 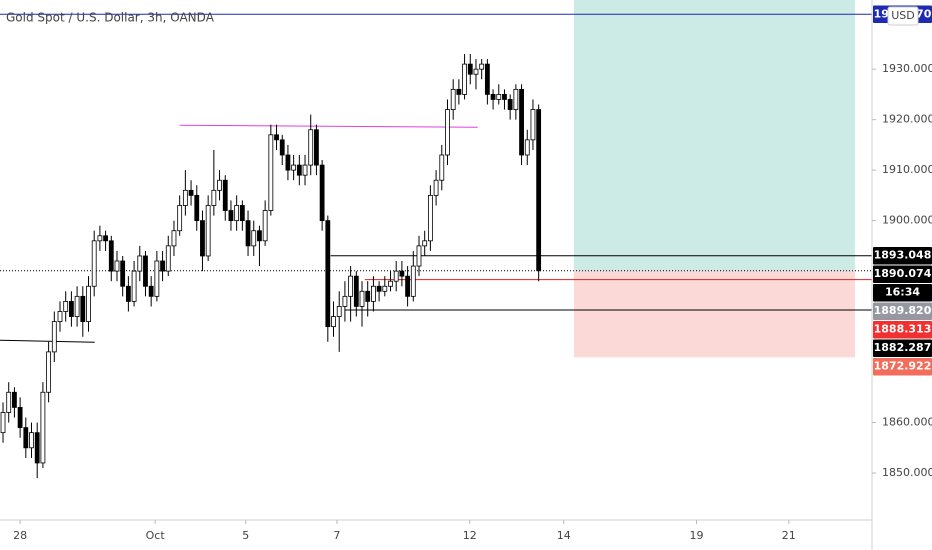 What do you see at coordinates (245, 535) in the screenshot?
I see `x-tick-label: 5` at bounding box center [245, 535].